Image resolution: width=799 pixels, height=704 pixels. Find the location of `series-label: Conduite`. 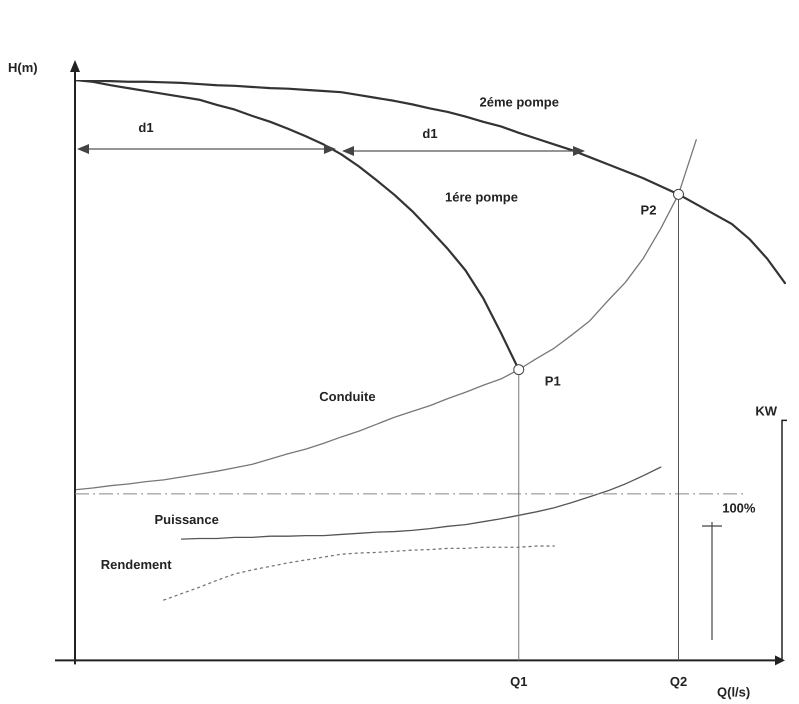

series-label: Conduite is located at coordinates (347, 396).